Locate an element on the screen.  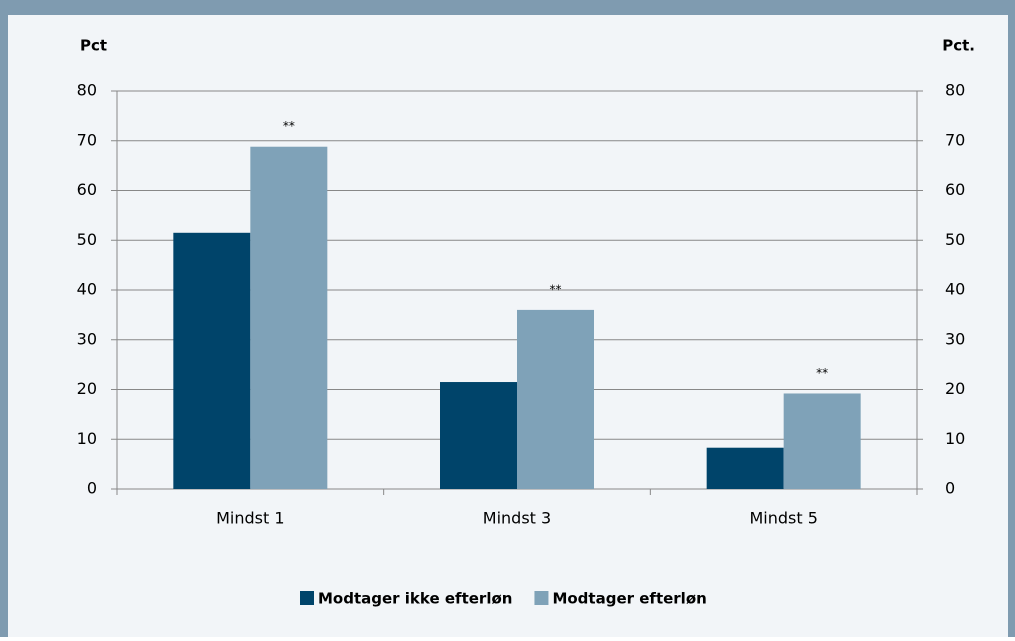
y-tick-label: 50 is located at coordinates (87, 239).